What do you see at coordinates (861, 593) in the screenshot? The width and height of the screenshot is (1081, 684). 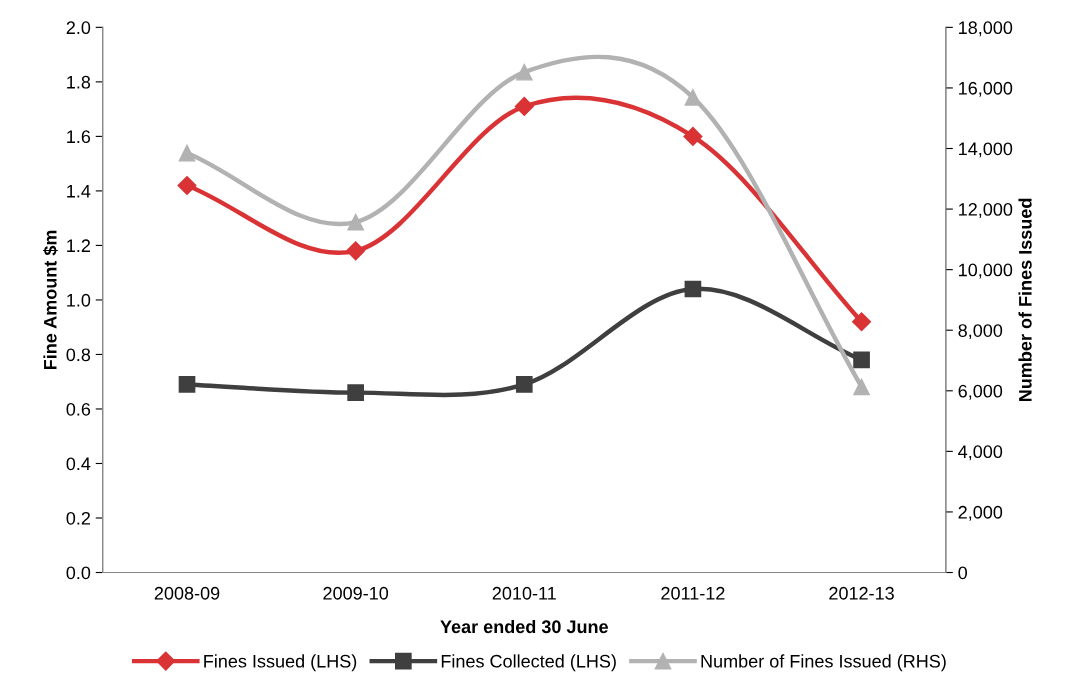 I see `x-tick-label: 2012-13` at bounding box center [861, 593].